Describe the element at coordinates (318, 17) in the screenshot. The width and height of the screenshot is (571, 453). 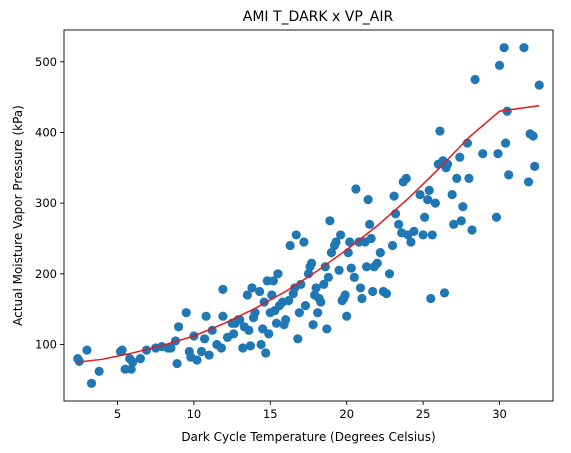
I see `chart-title: AMI T_DARK x VP_AIR` at that location.